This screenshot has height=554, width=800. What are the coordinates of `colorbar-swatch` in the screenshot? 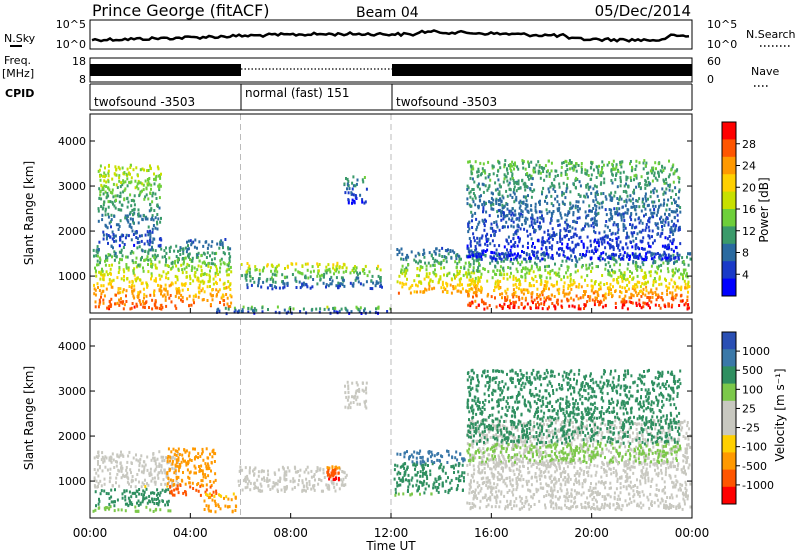 It's located at (729, 235).